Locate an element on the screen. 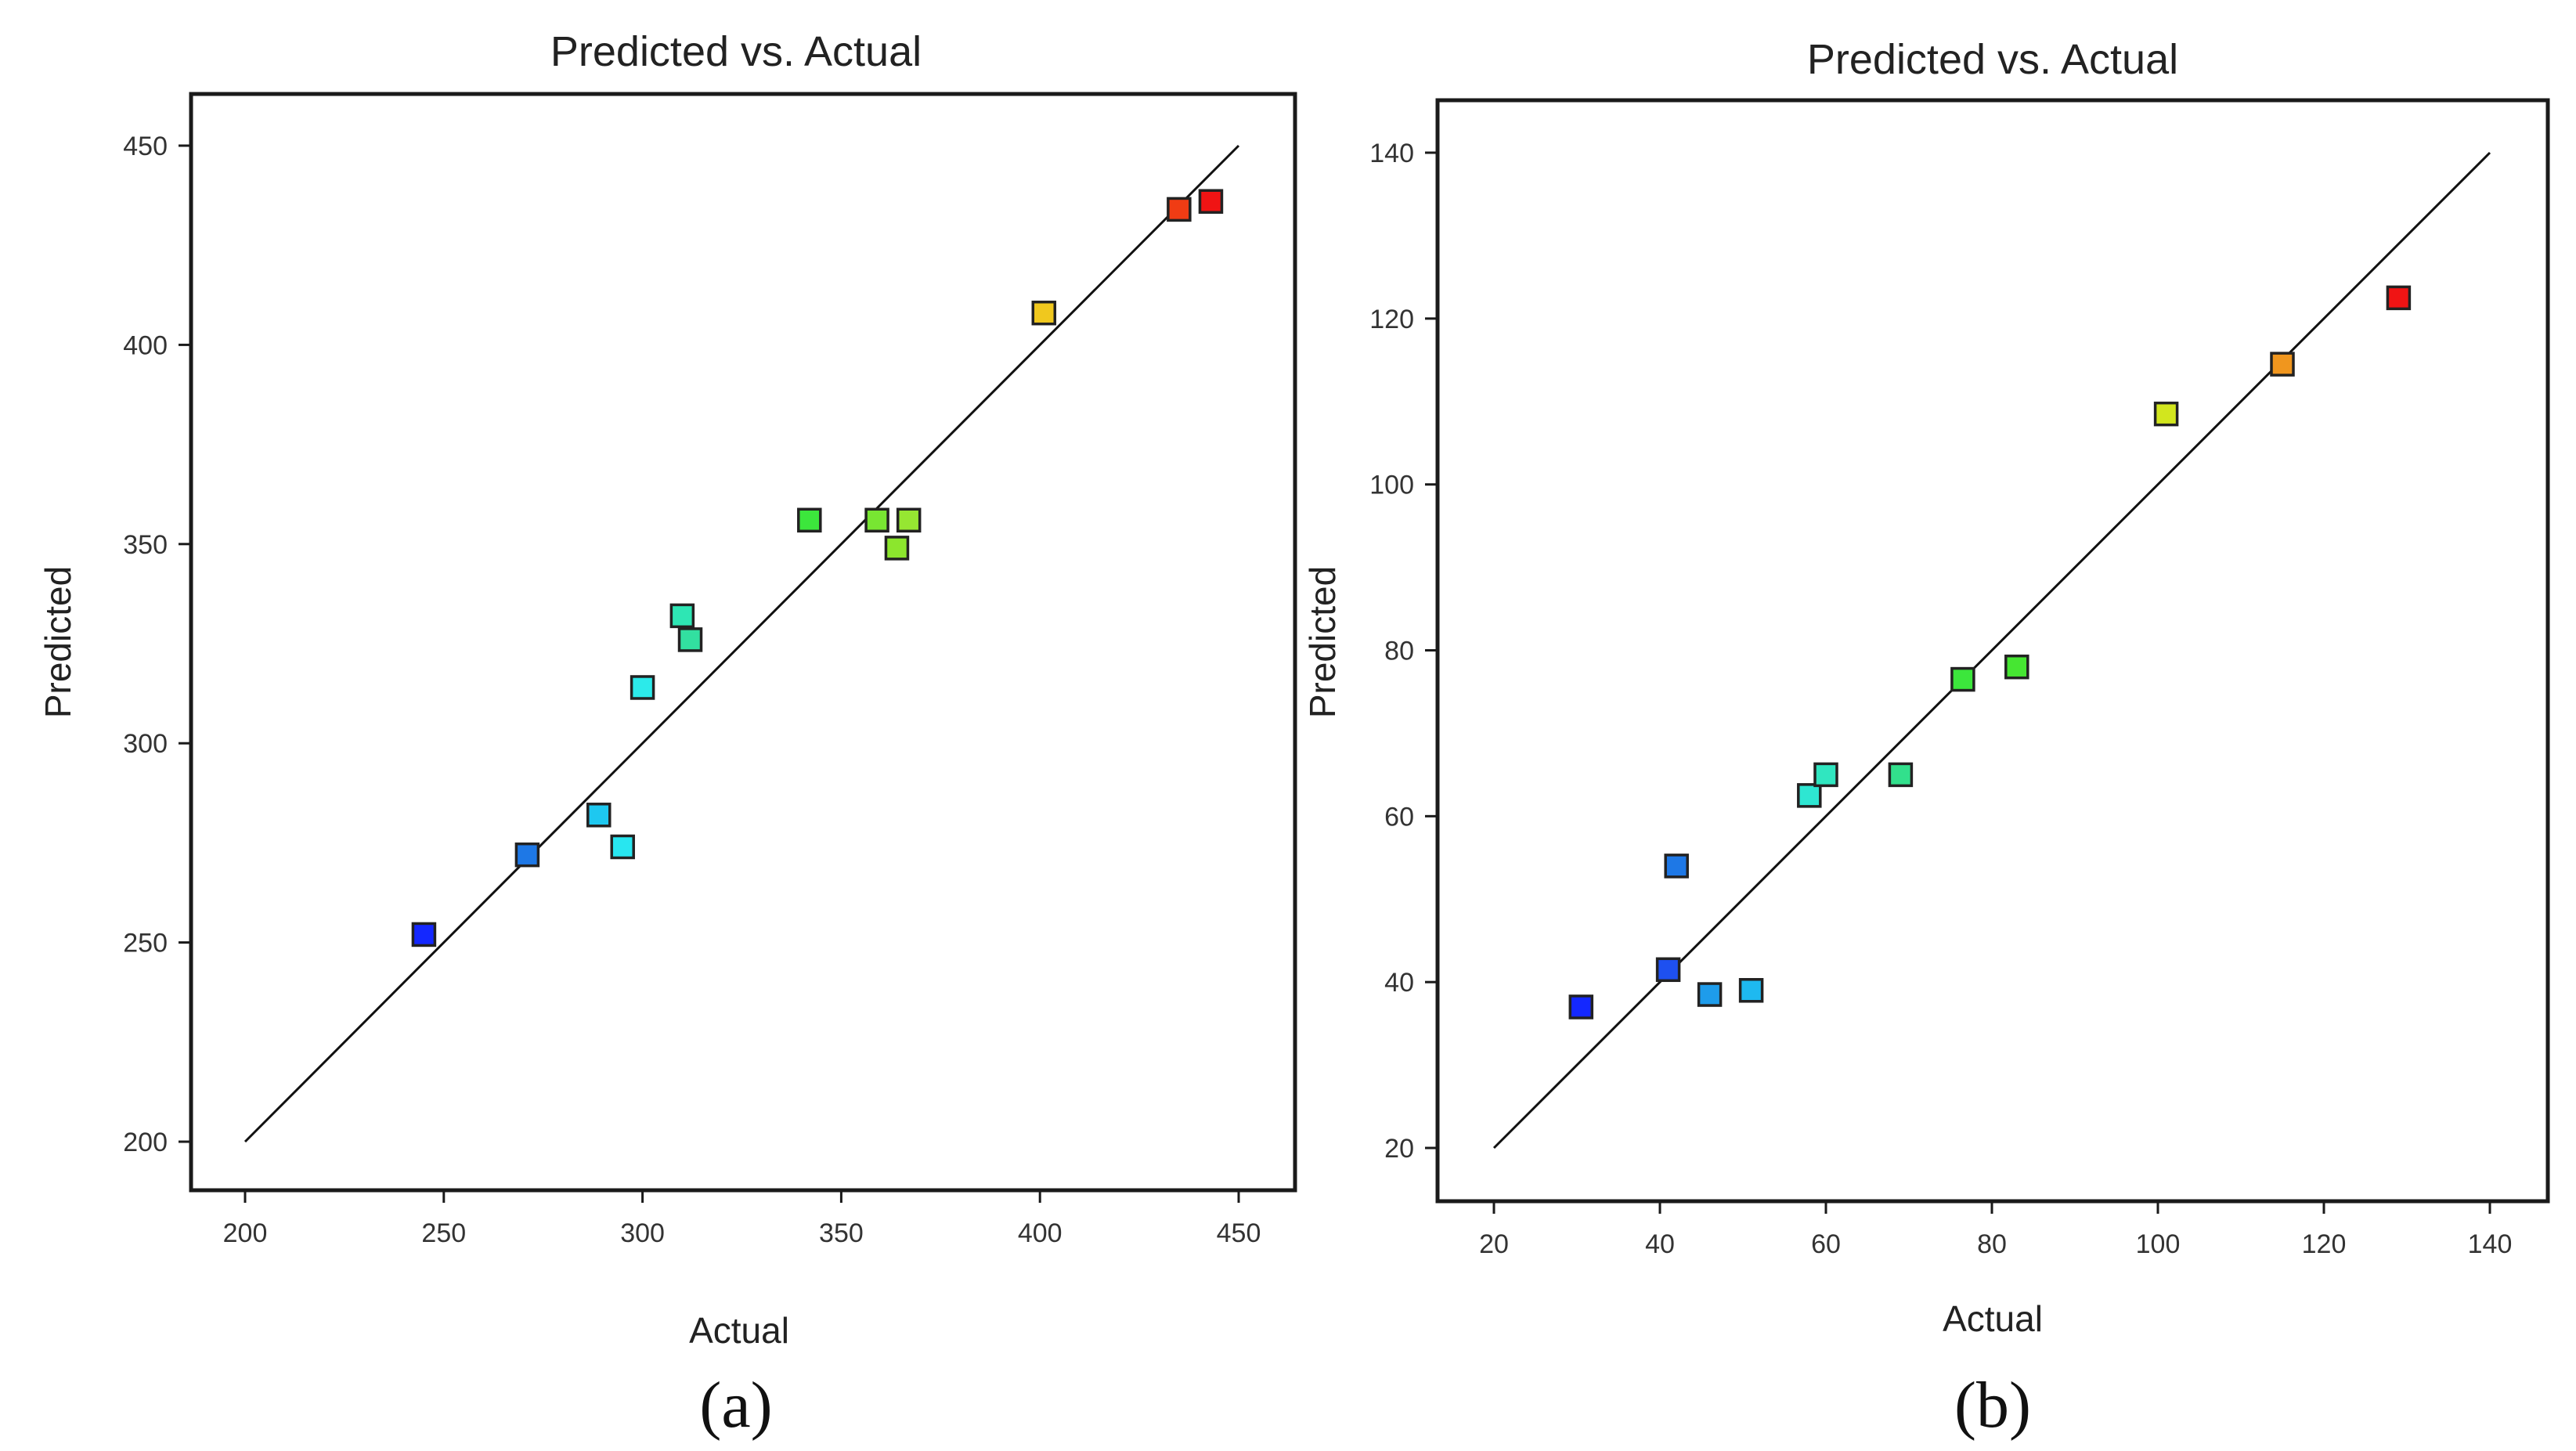 The height and width of the screenshot is (1451, 2576). x-tick-label: 300 is located at coordinates (642, 1233).